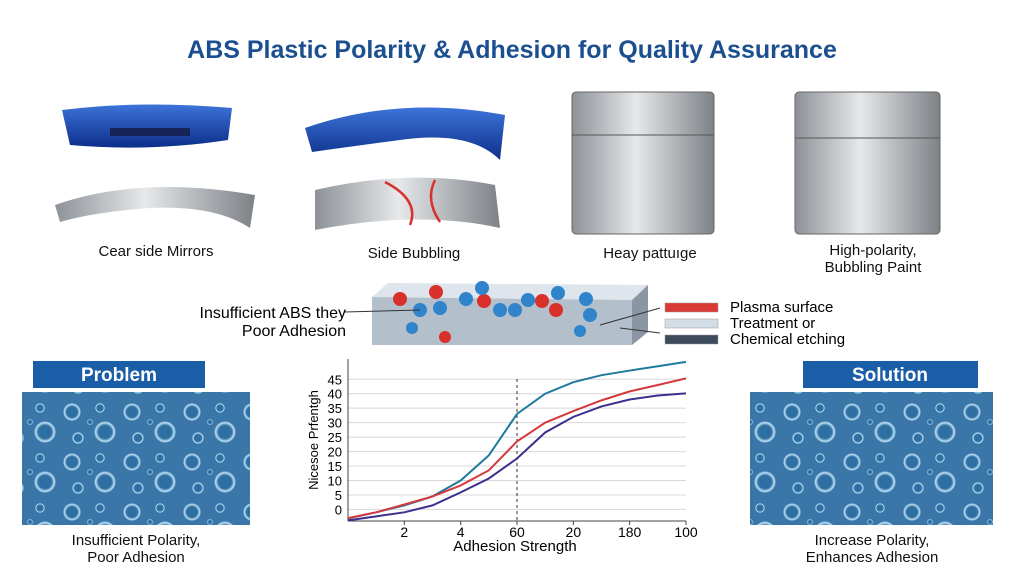 This screenshot has width=1024, height=576. Describe the element at coordinates (787, 339) in the screenshot. I see `legend-label: Chemical etching` at that location.